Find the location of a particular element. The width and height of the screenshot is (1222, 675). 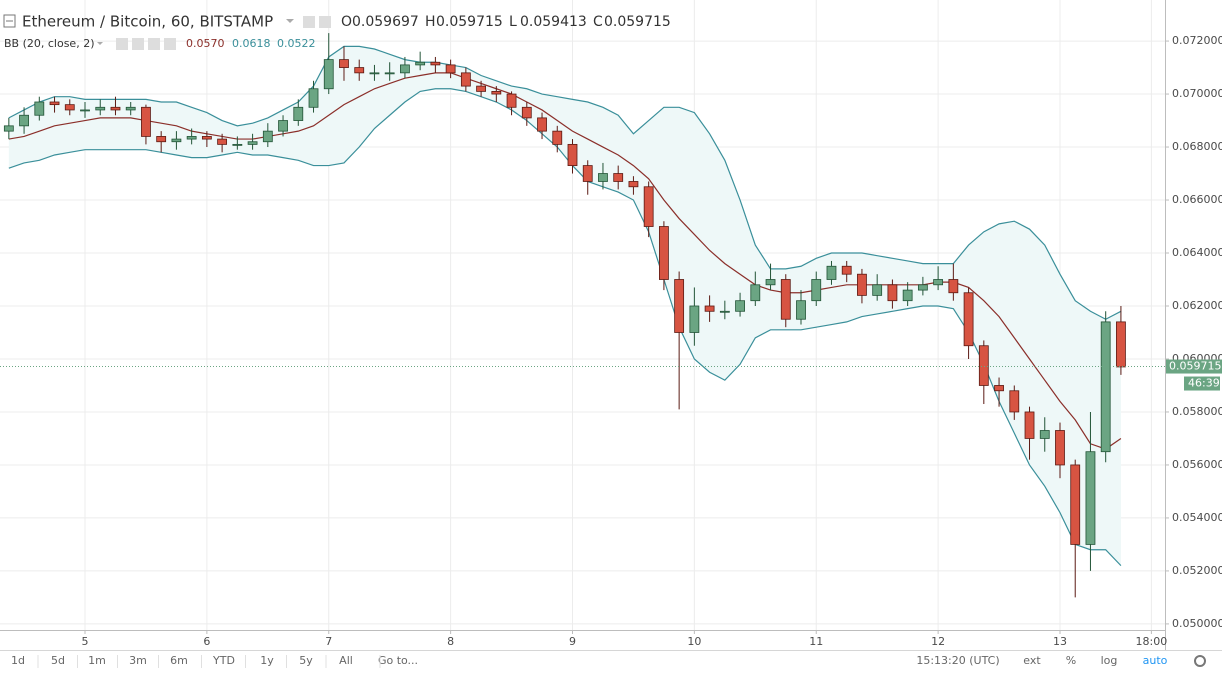

ohlc-value: 0.059715 is located at coordinates (469, 22).